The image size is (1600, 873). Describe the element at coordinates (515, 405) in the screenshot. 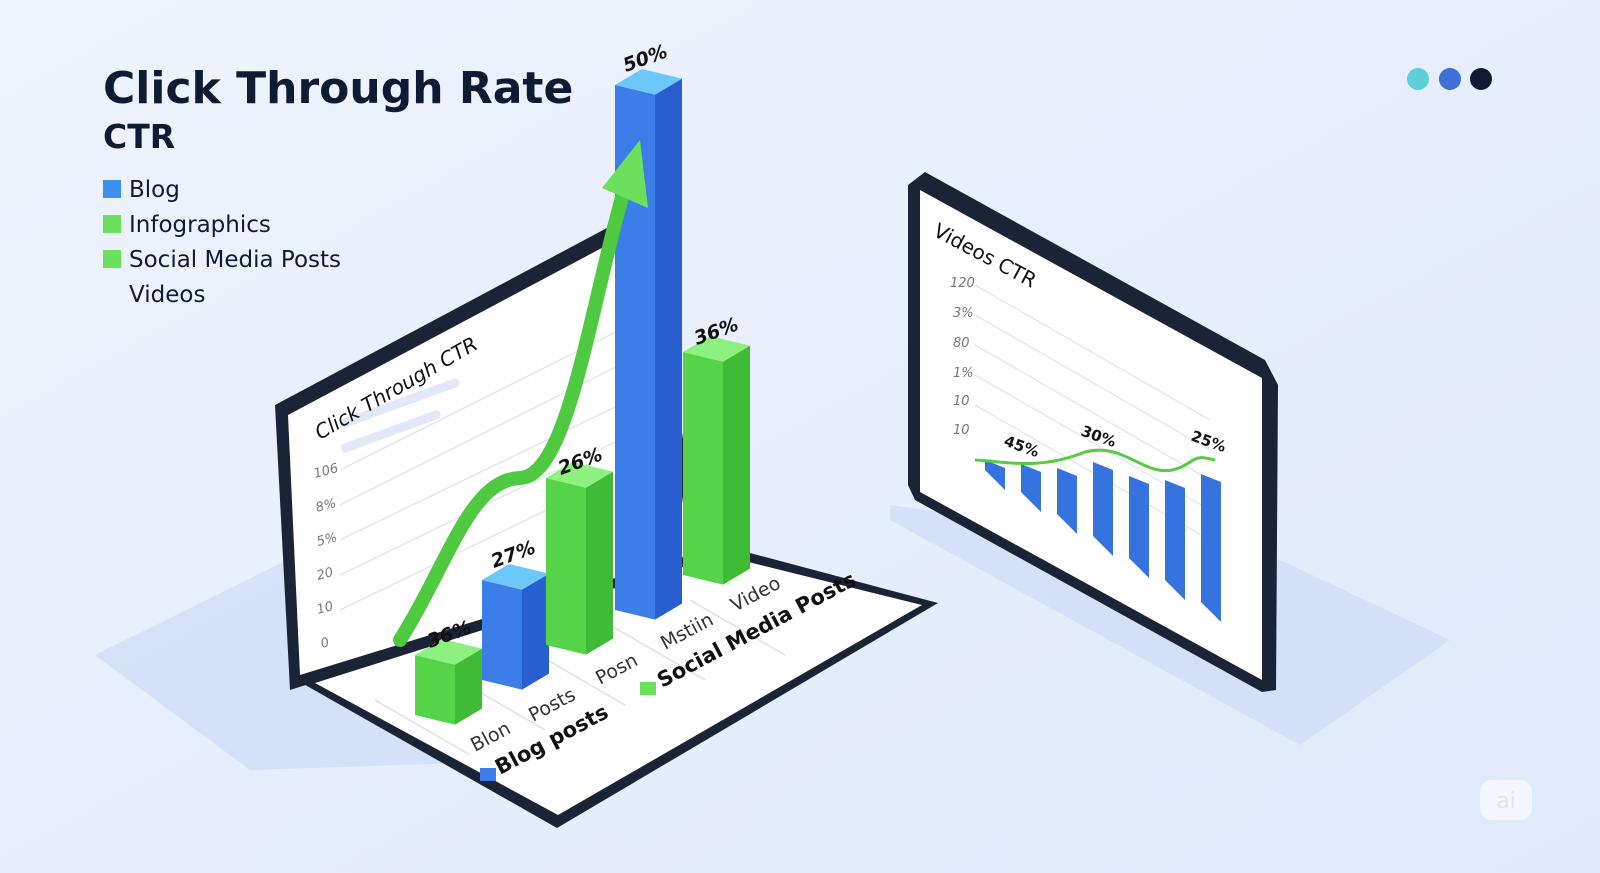

I see `trend-arrow` at that location.